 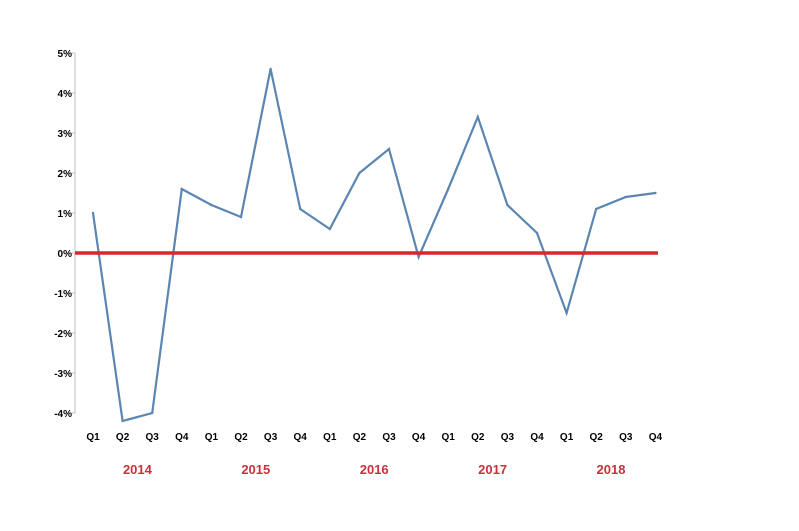 I want to click on year-label: 2017, so click(x=492, y=469).